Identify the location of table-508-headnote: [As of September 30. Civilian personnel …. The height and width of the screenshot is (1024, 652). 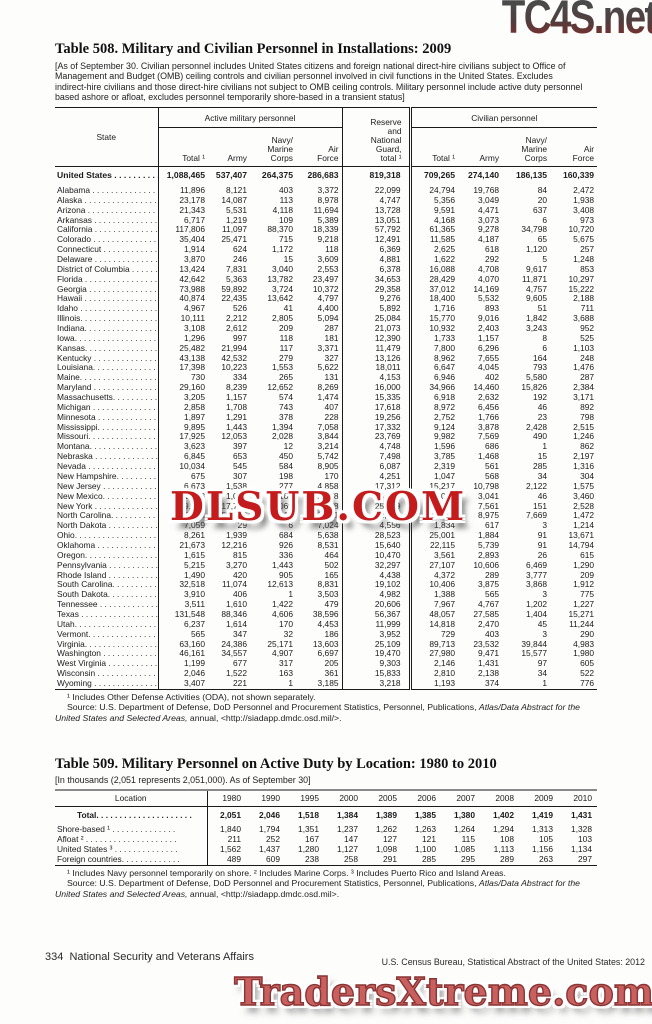
(319, 82).